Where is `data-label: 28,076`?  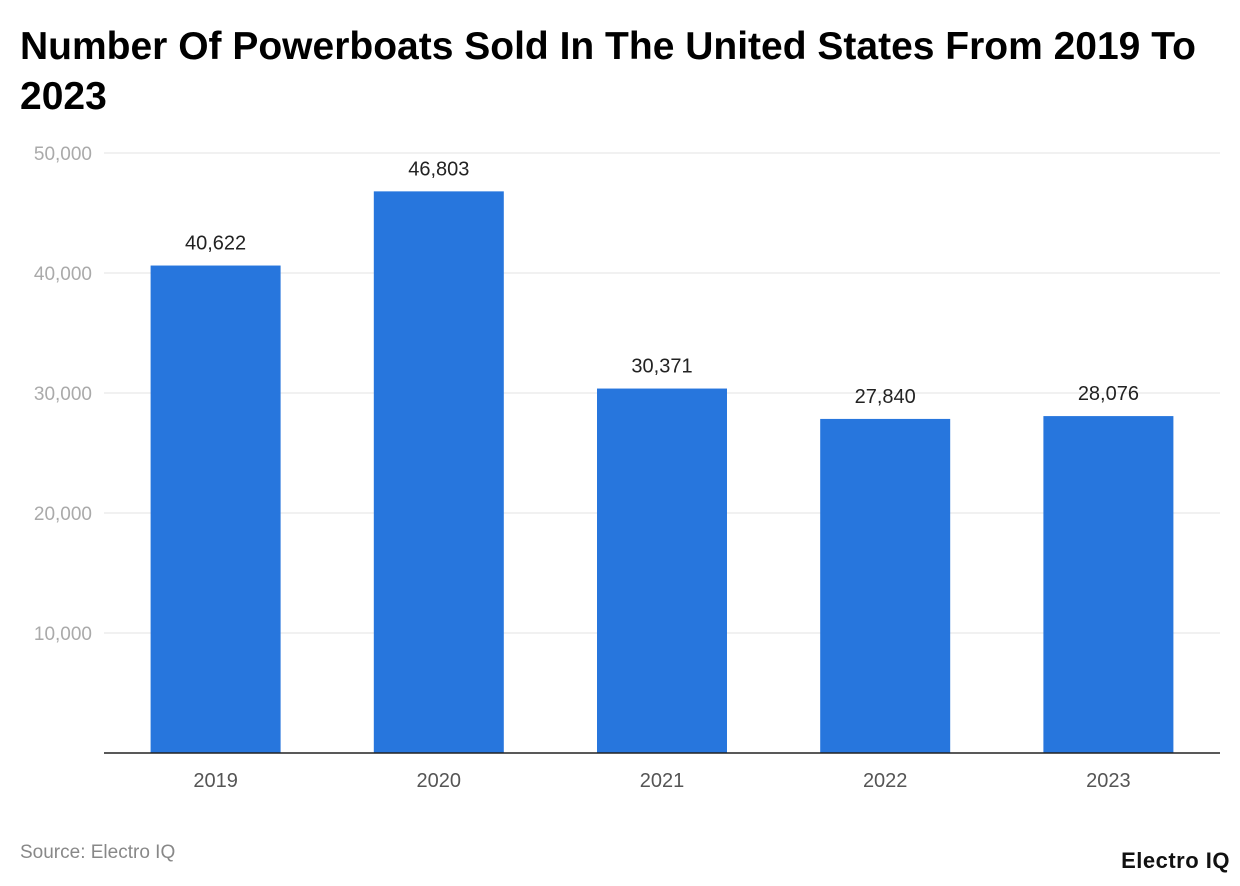
data-label: 28,076 is located at coordinates (1108, 394).